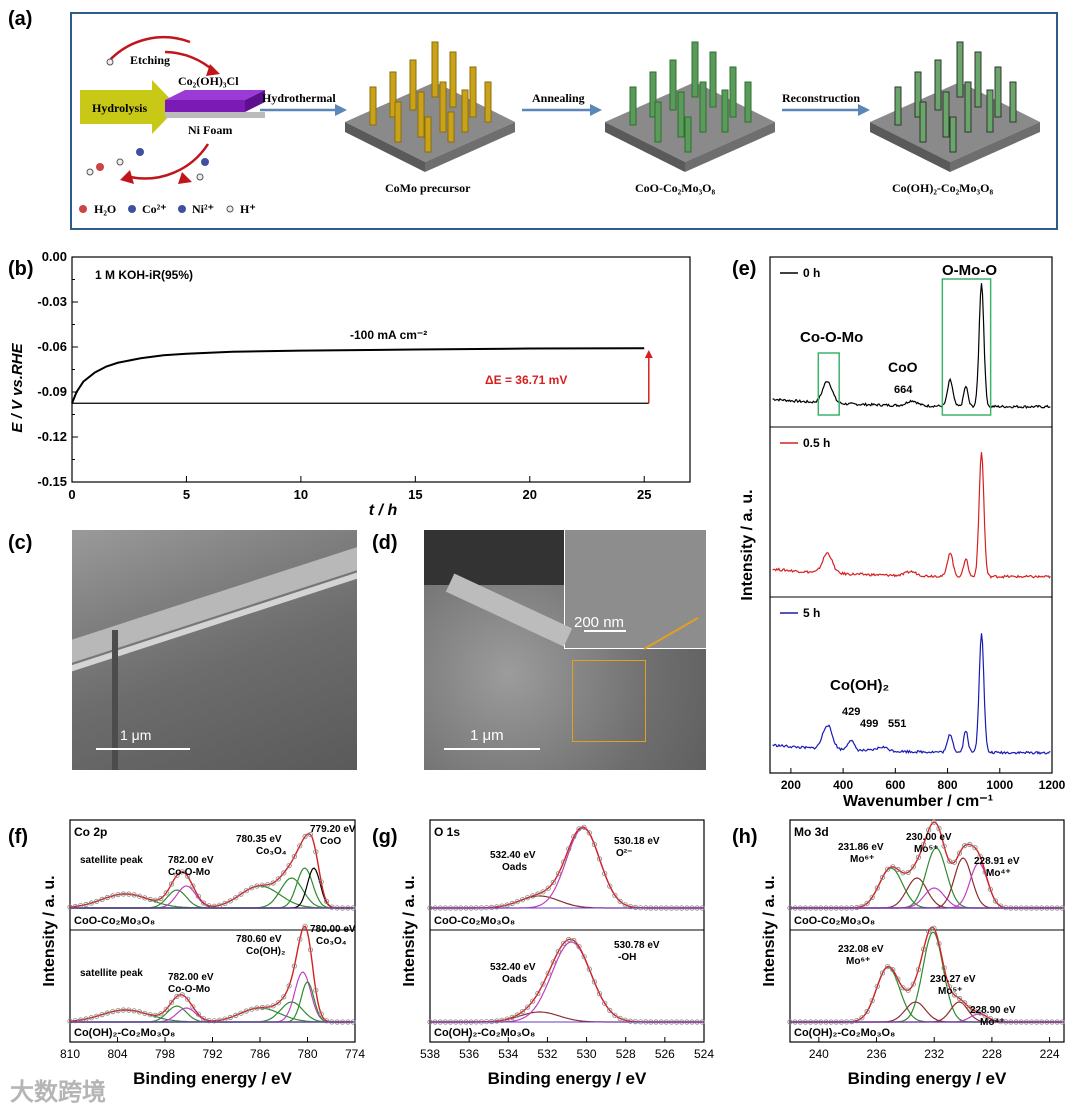  I want to click on chart-b-xlabel: t / h, so click(383, 510).